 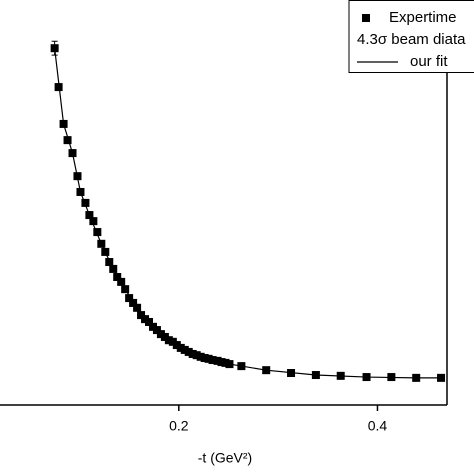 What do you see at coordinates (378, 426) in the screenshot?
I see `x-tick-label: 0.4` at bounding box center [378, 426].